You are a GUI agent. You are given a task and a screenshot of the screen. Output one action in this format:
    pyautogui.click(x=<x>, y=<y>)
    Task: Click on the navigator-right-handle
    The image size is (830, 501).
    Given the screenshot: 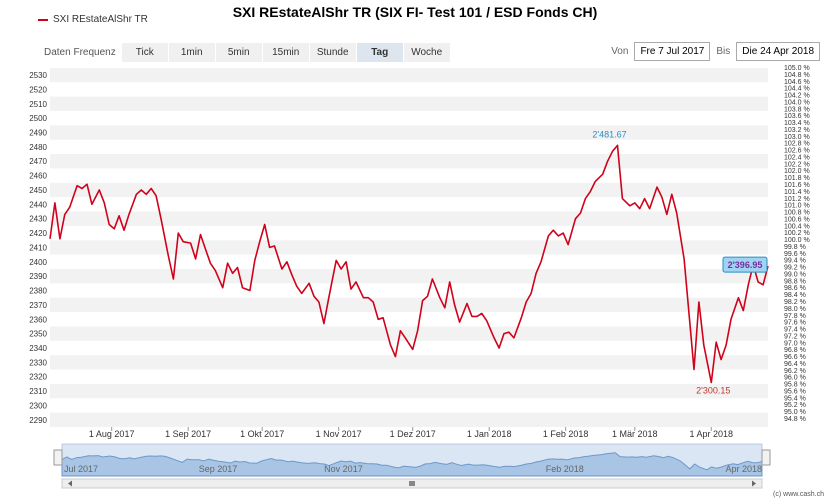 What is the action you would take?
    pyautogui.click(x=766, y=457)
    